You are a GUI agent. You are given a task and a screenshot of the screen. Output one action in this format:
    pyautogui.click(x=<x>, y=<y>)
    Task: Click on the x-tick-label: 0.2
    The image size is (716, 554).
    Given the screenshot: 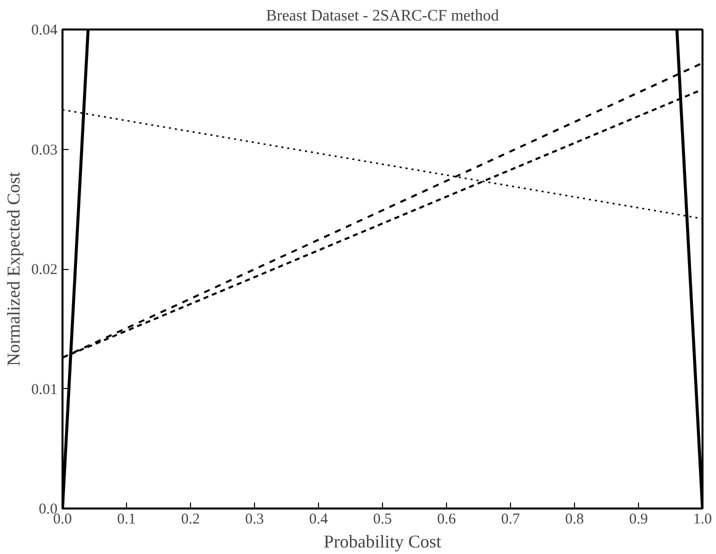 What is the action you would take?
    pyautogui.click(x=190, y=520)
    